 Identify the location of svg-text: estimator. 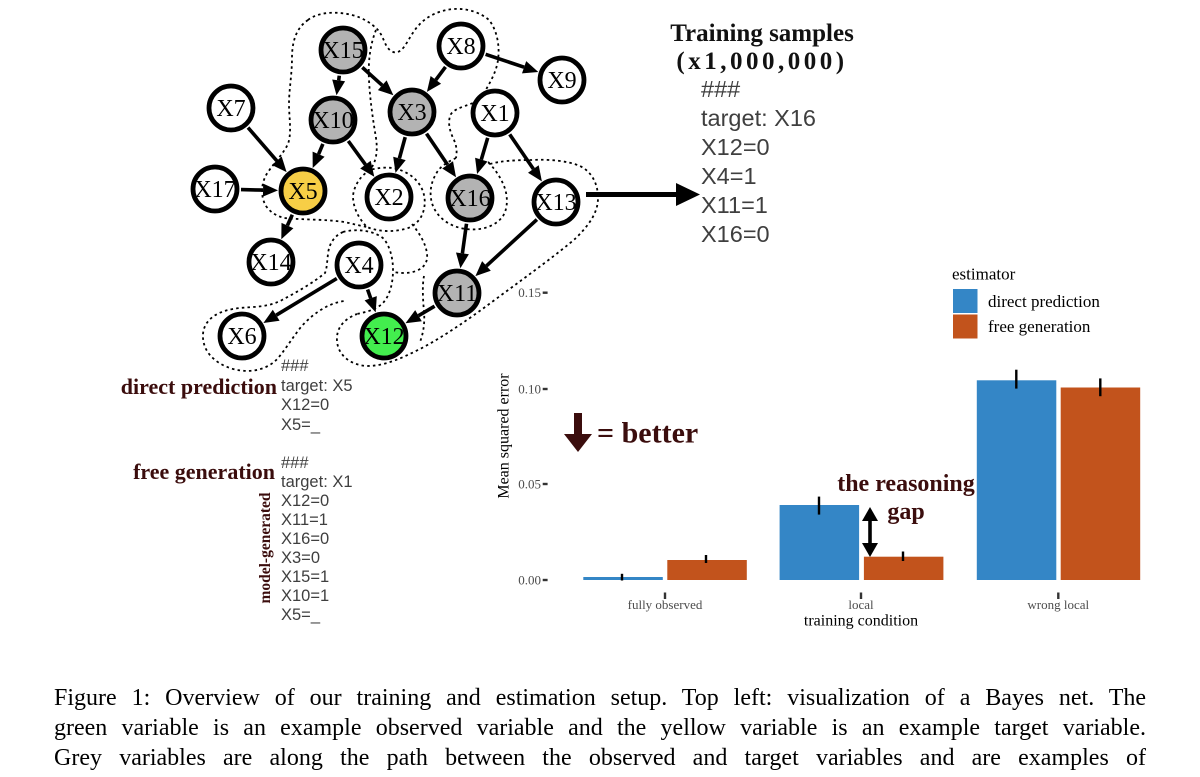
(984, 274).